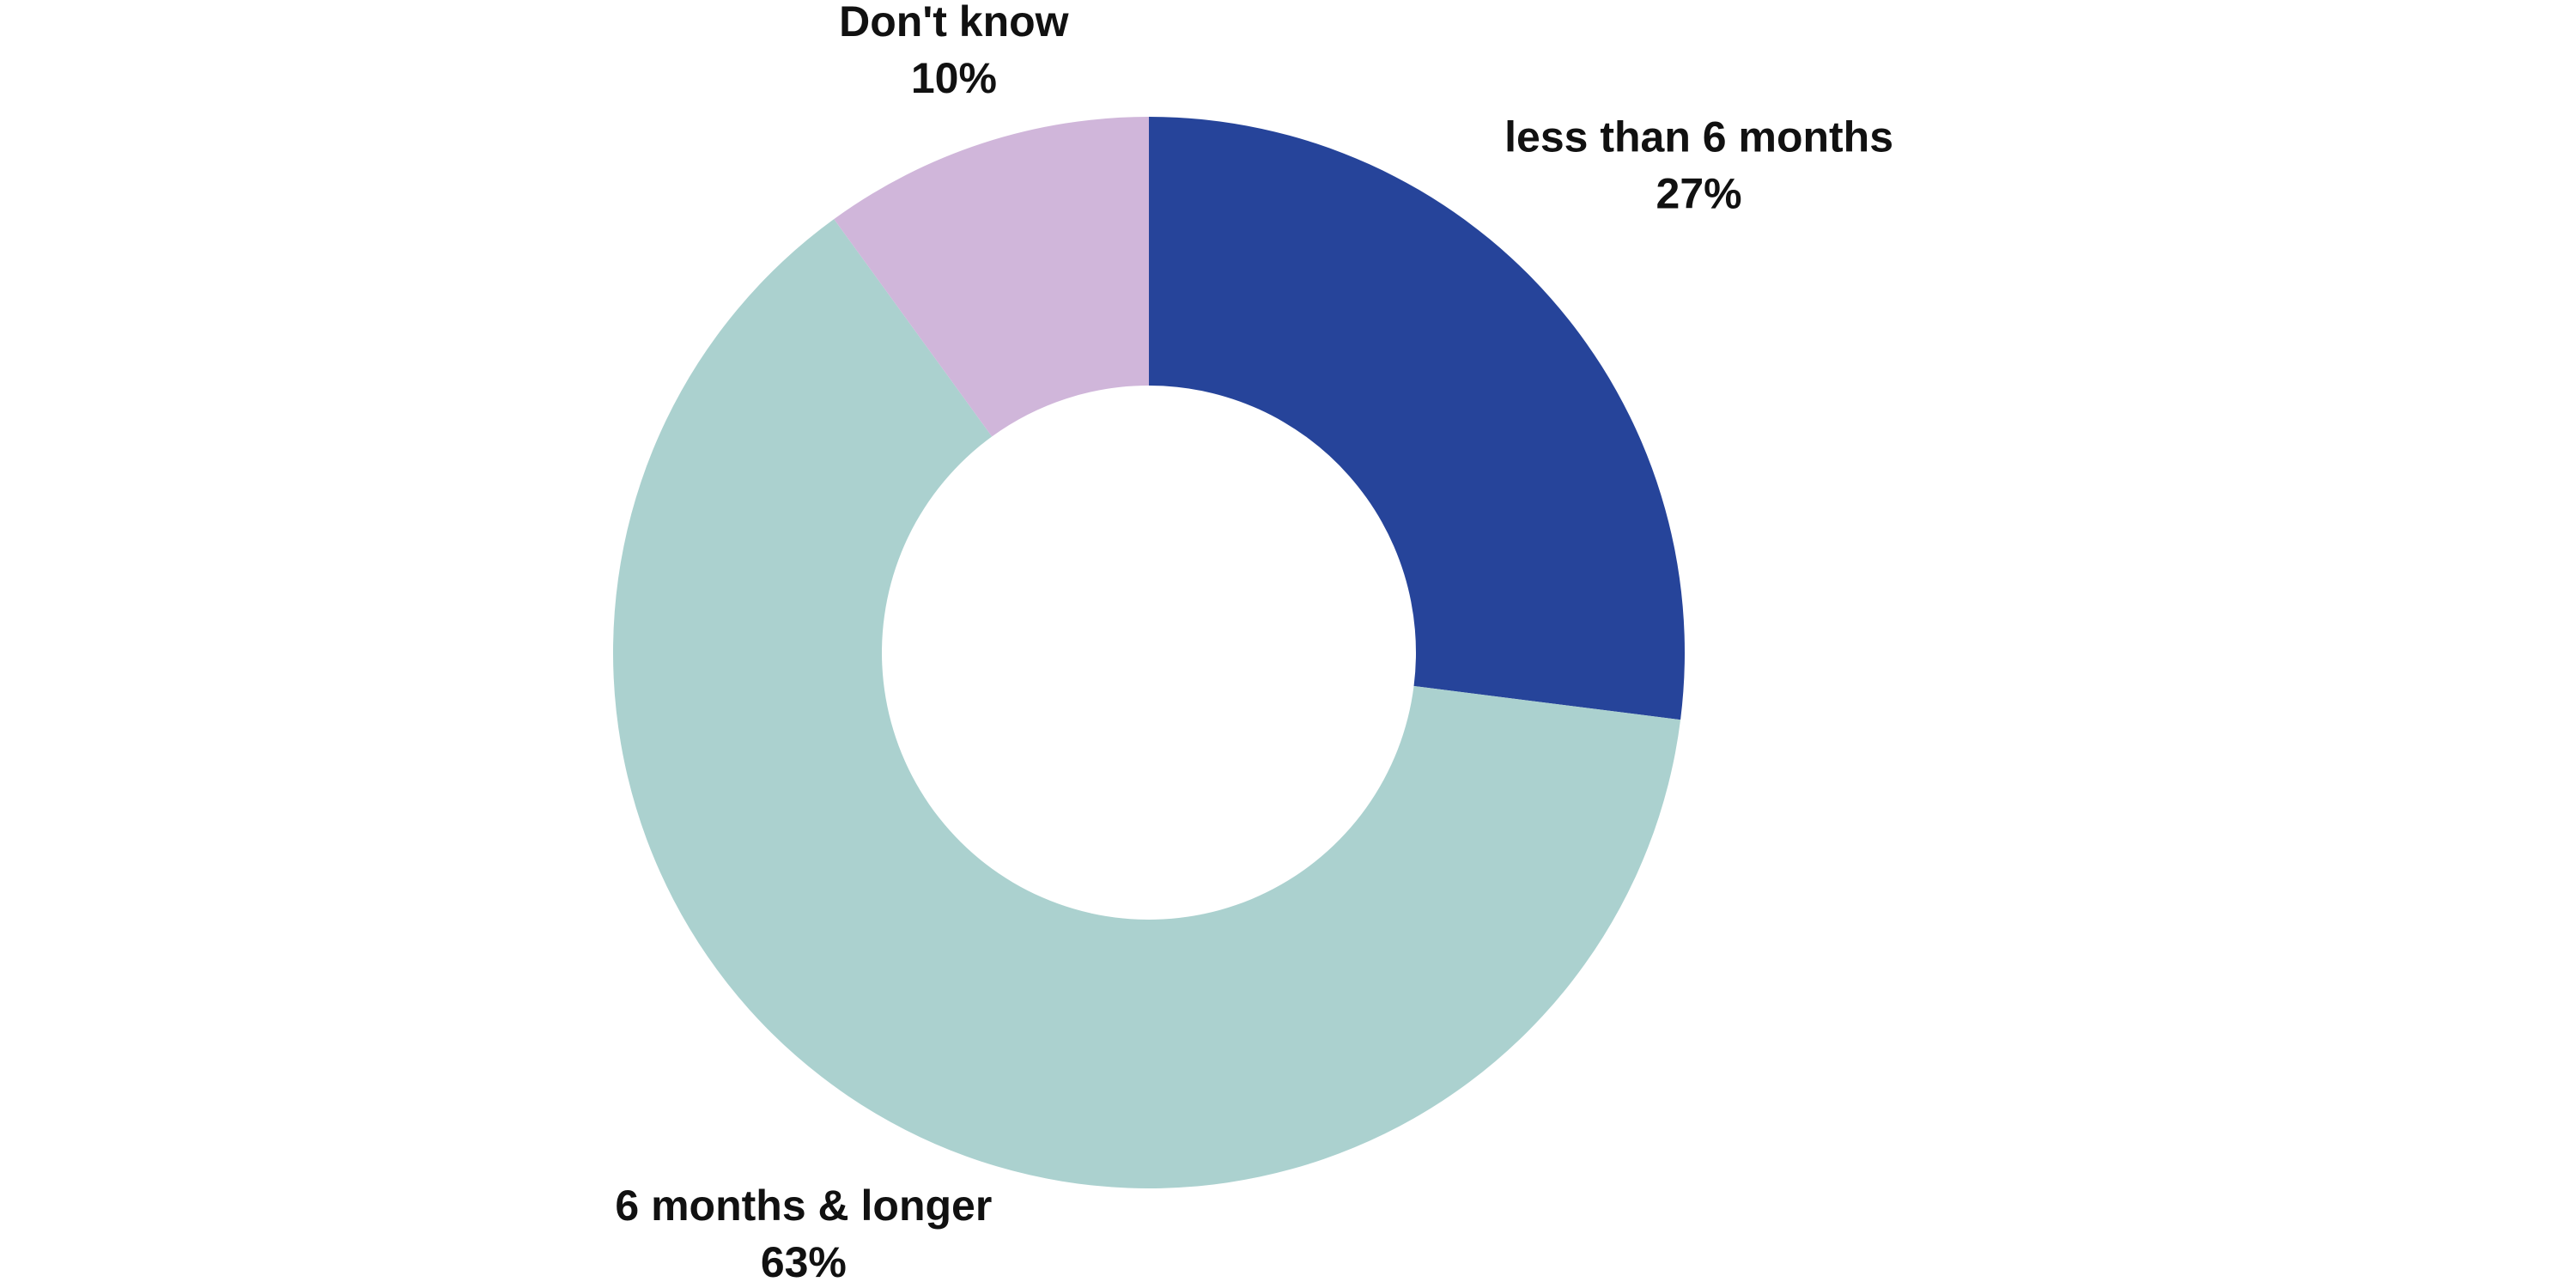 The height and width of the screenshot is (1288, 2576). I want to click on slice-label: 6 months & longer, so click(803, 1206).